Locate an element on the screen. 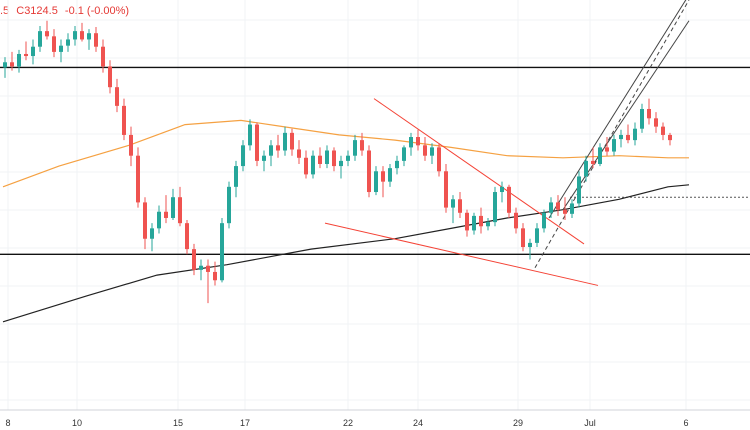 The height and width of the screenshot is (430, 750). channel-lower-line is located at coordinates (626, 115).